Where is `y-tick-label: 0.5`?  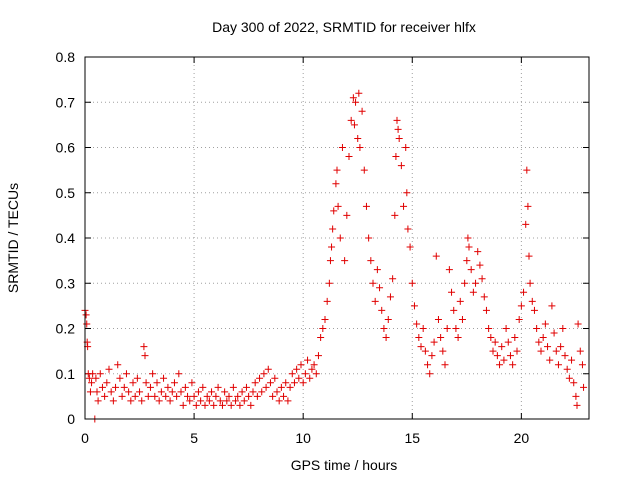 y-tick-label: 0.5 is located at coordinates (66, 193).